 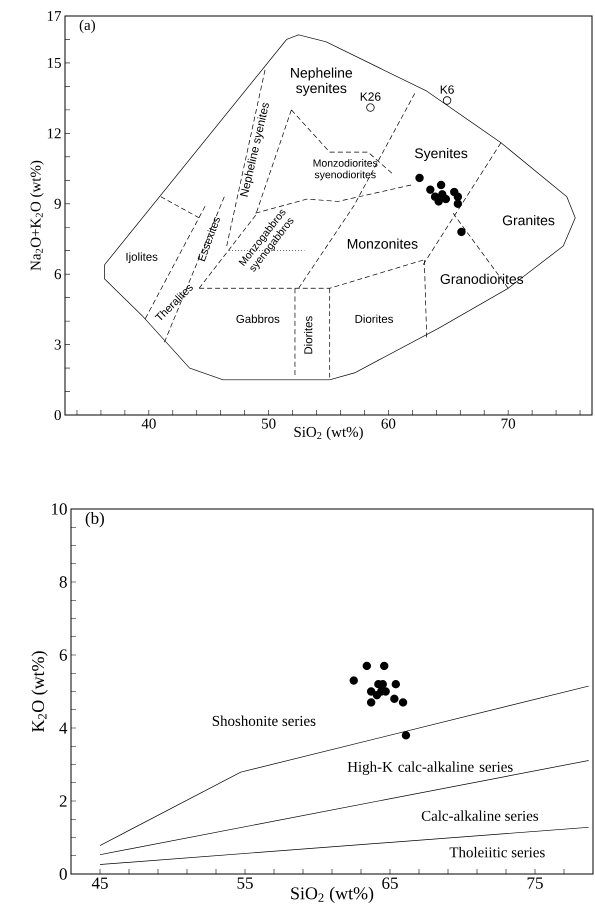 I want to click on annotation: Syenites, so click(x=441, y=154).